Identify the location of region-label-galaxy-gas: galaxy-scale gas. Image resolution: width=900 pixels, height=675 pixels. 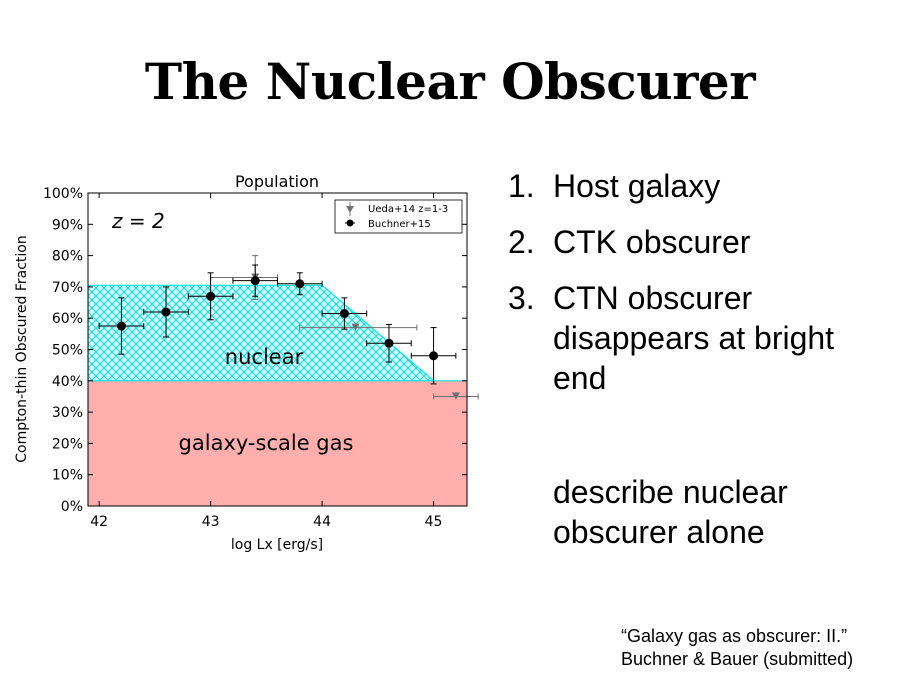
(266, 443).